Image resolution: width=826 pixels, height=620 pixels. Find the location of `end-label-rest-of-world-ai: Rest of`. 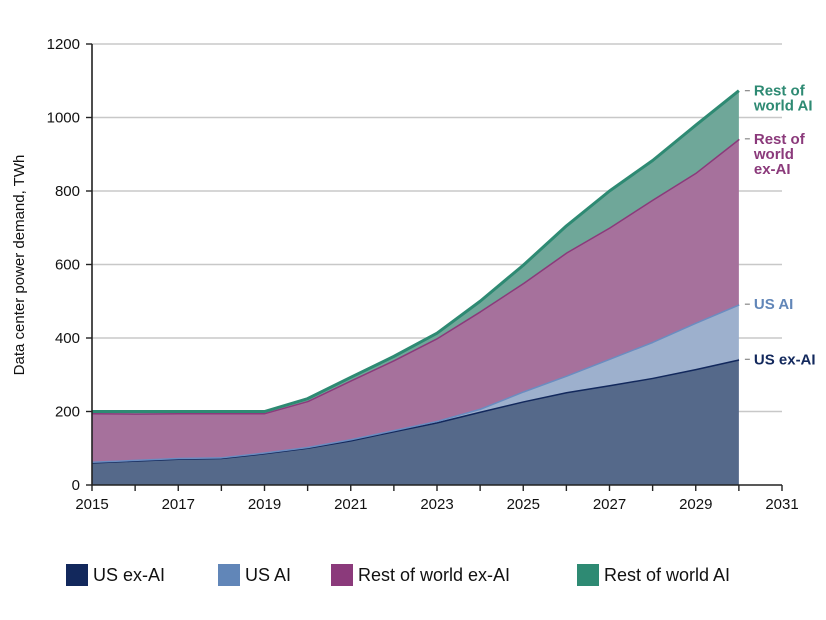

end-label-rest-of-world-ai: Rest of is located at coordinates (780, 91).